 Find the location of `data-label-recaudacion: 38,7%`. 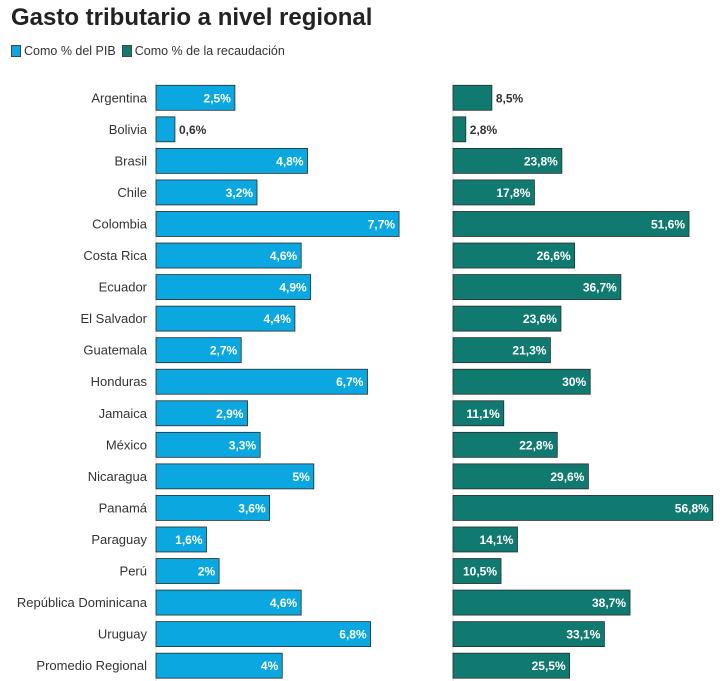

data-label-recaudacion: 38,7% is located at coordinates (609, 603).